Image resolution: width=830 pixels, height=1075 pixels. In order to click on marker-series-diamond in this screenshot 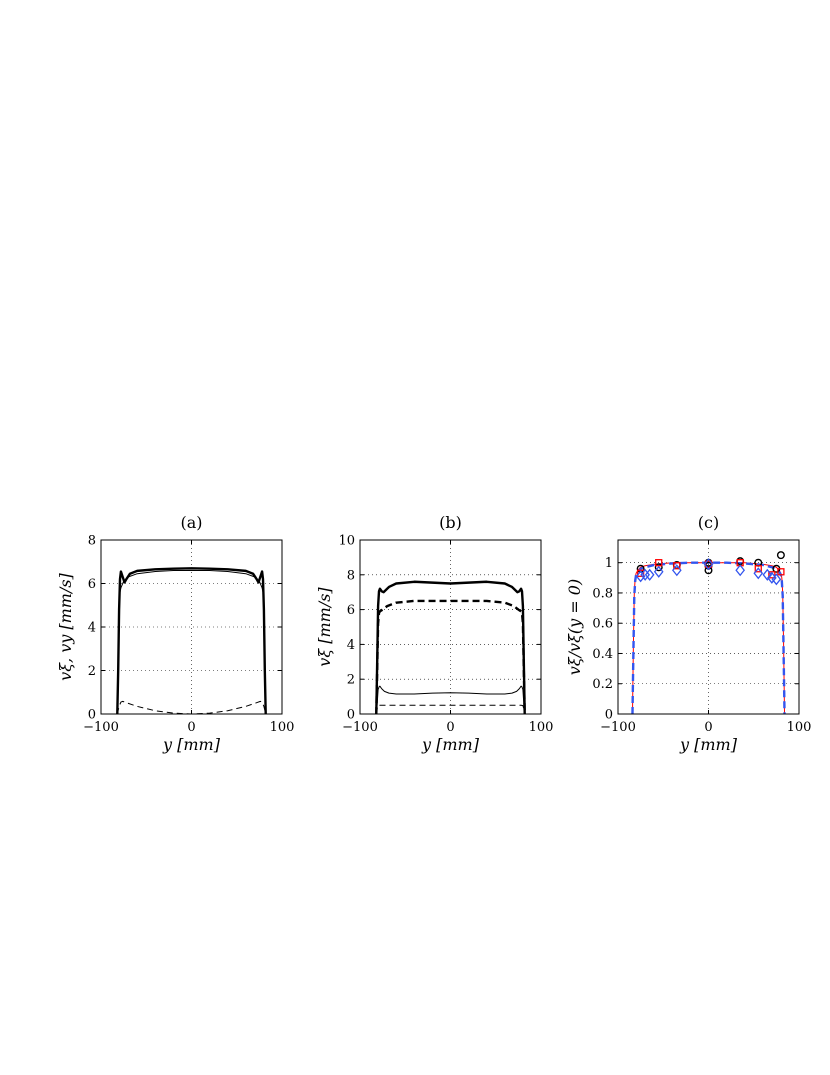, I will do `click(708, 572)`.